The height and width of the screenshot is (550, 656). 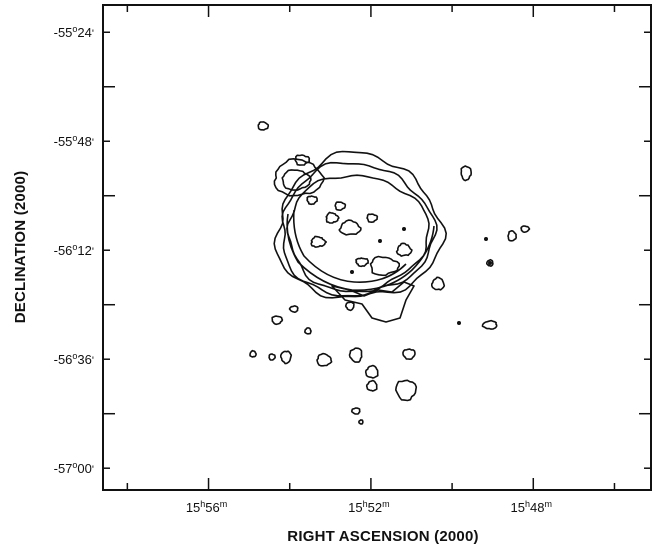 I want to click on contour-east-arc-inner, so click(x=349, y=246).